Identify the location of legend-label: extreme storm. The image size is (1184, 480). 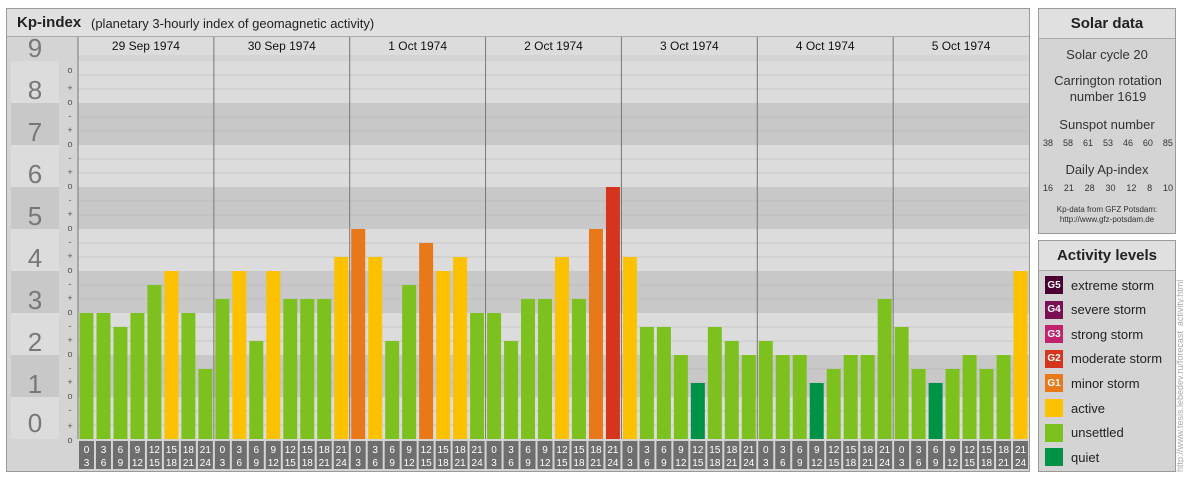
(1113, 285).